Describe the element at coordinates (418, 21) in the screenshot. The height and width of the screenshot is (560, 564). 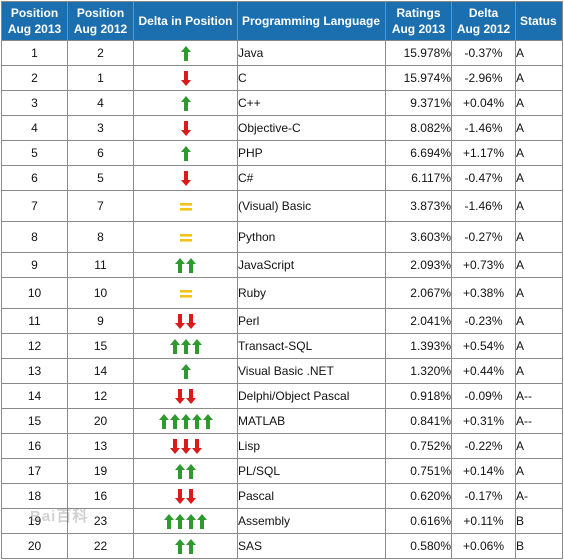
I see `header-ratings: Ratings Aug 2013` at that location.